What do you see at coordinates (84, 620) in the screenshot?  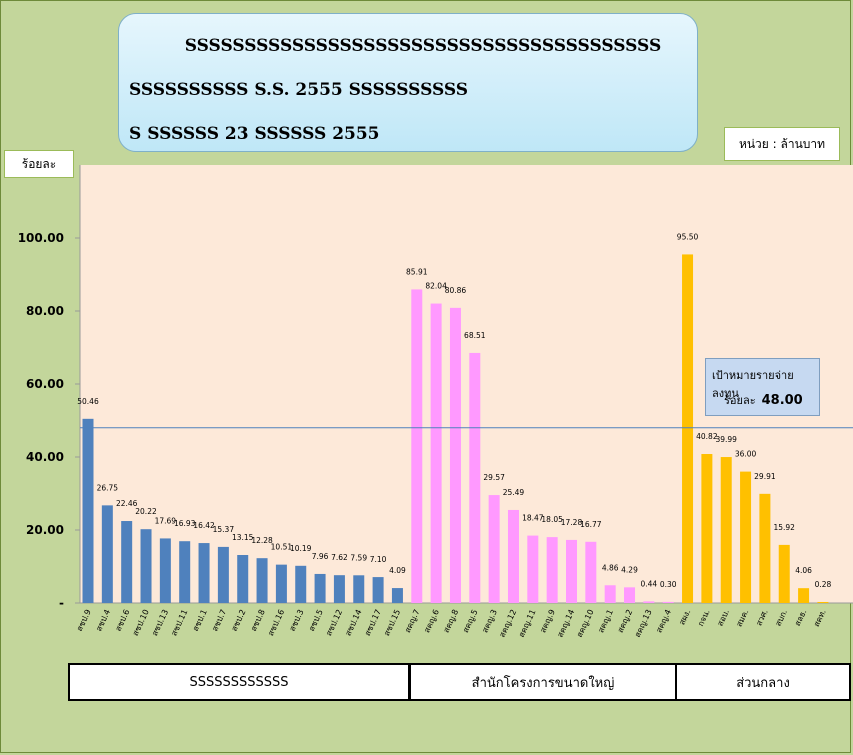 I see `x-tick-label: สชป.9` at bounding box center [84, 620].